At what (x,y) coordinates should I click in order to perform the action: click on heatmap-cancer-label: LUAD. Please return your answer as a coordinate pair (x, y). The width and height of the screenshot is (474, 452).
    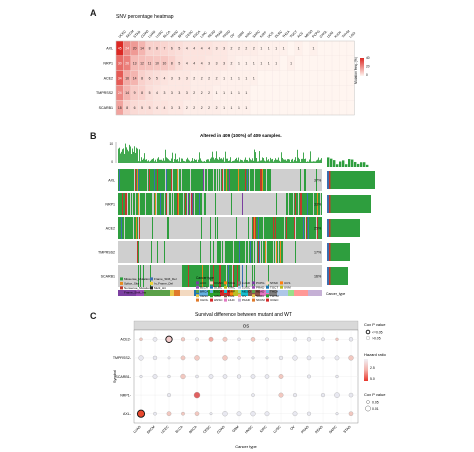
    Looking at the image, I should click on (151, 33).